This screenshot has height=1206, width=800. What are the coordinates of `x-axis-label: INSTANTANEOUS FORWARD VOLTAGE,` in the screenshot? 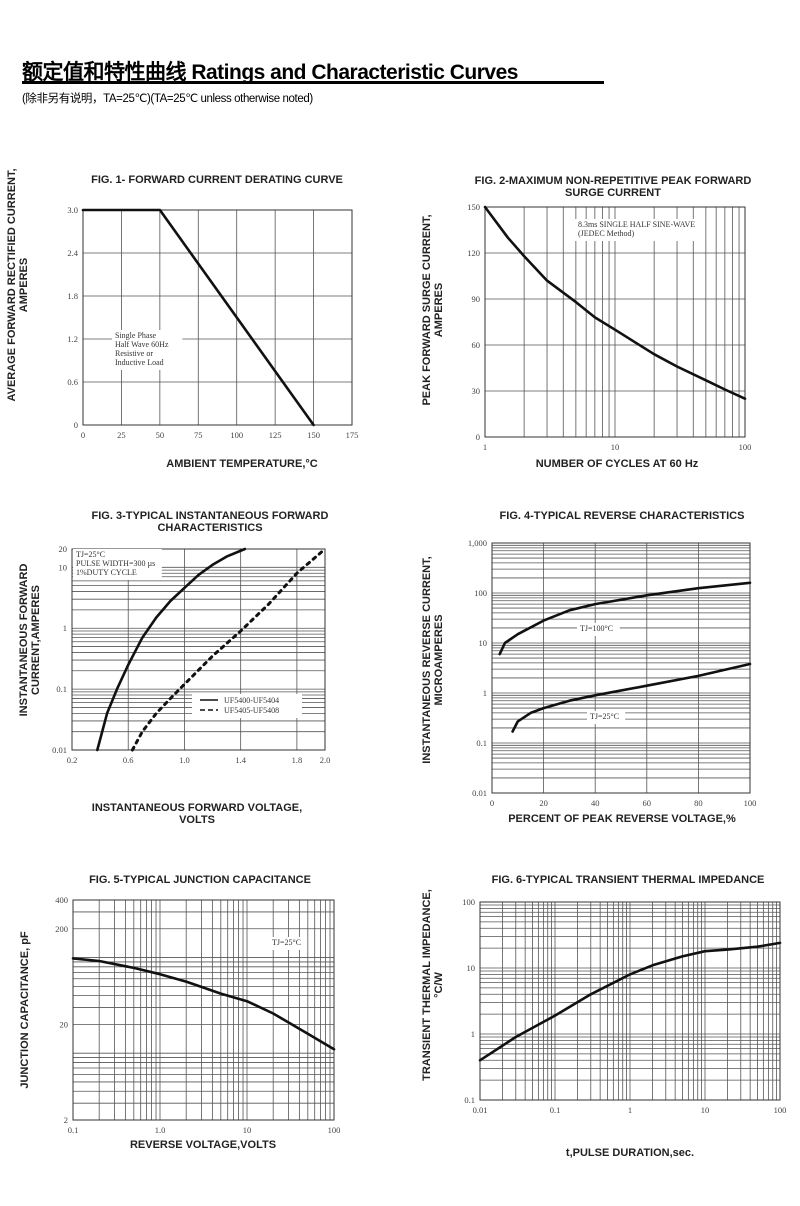 It's located at (197, 808).